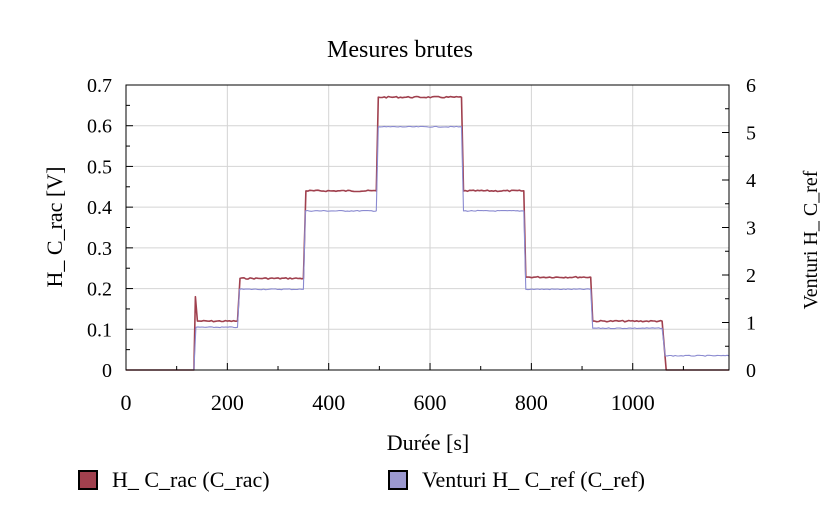 Image resolution: width=832 pixels, height=505 pixels. I want to click on x-tick-label: 800, so click(531, 402).